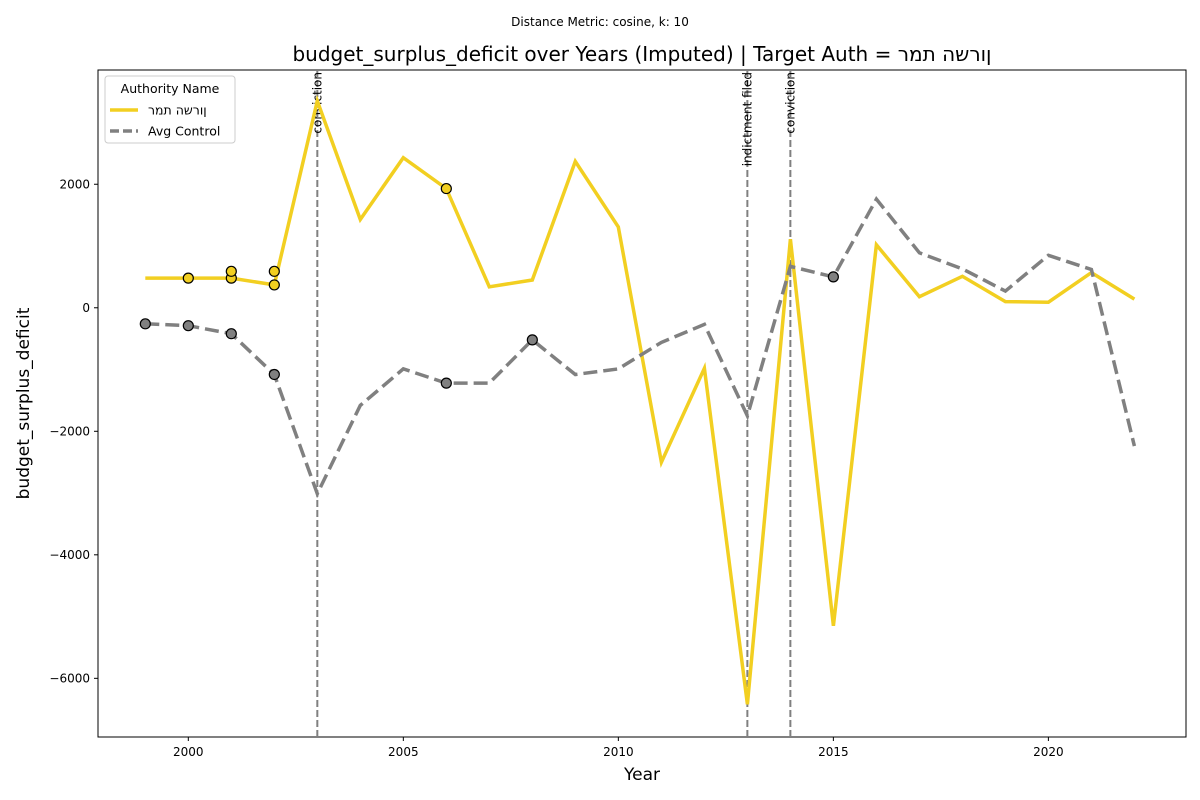  What do you see at coordinates (618, 752) in the screenshot?
I see `x-tick-label: 2010` at bounding box center [618, 752].